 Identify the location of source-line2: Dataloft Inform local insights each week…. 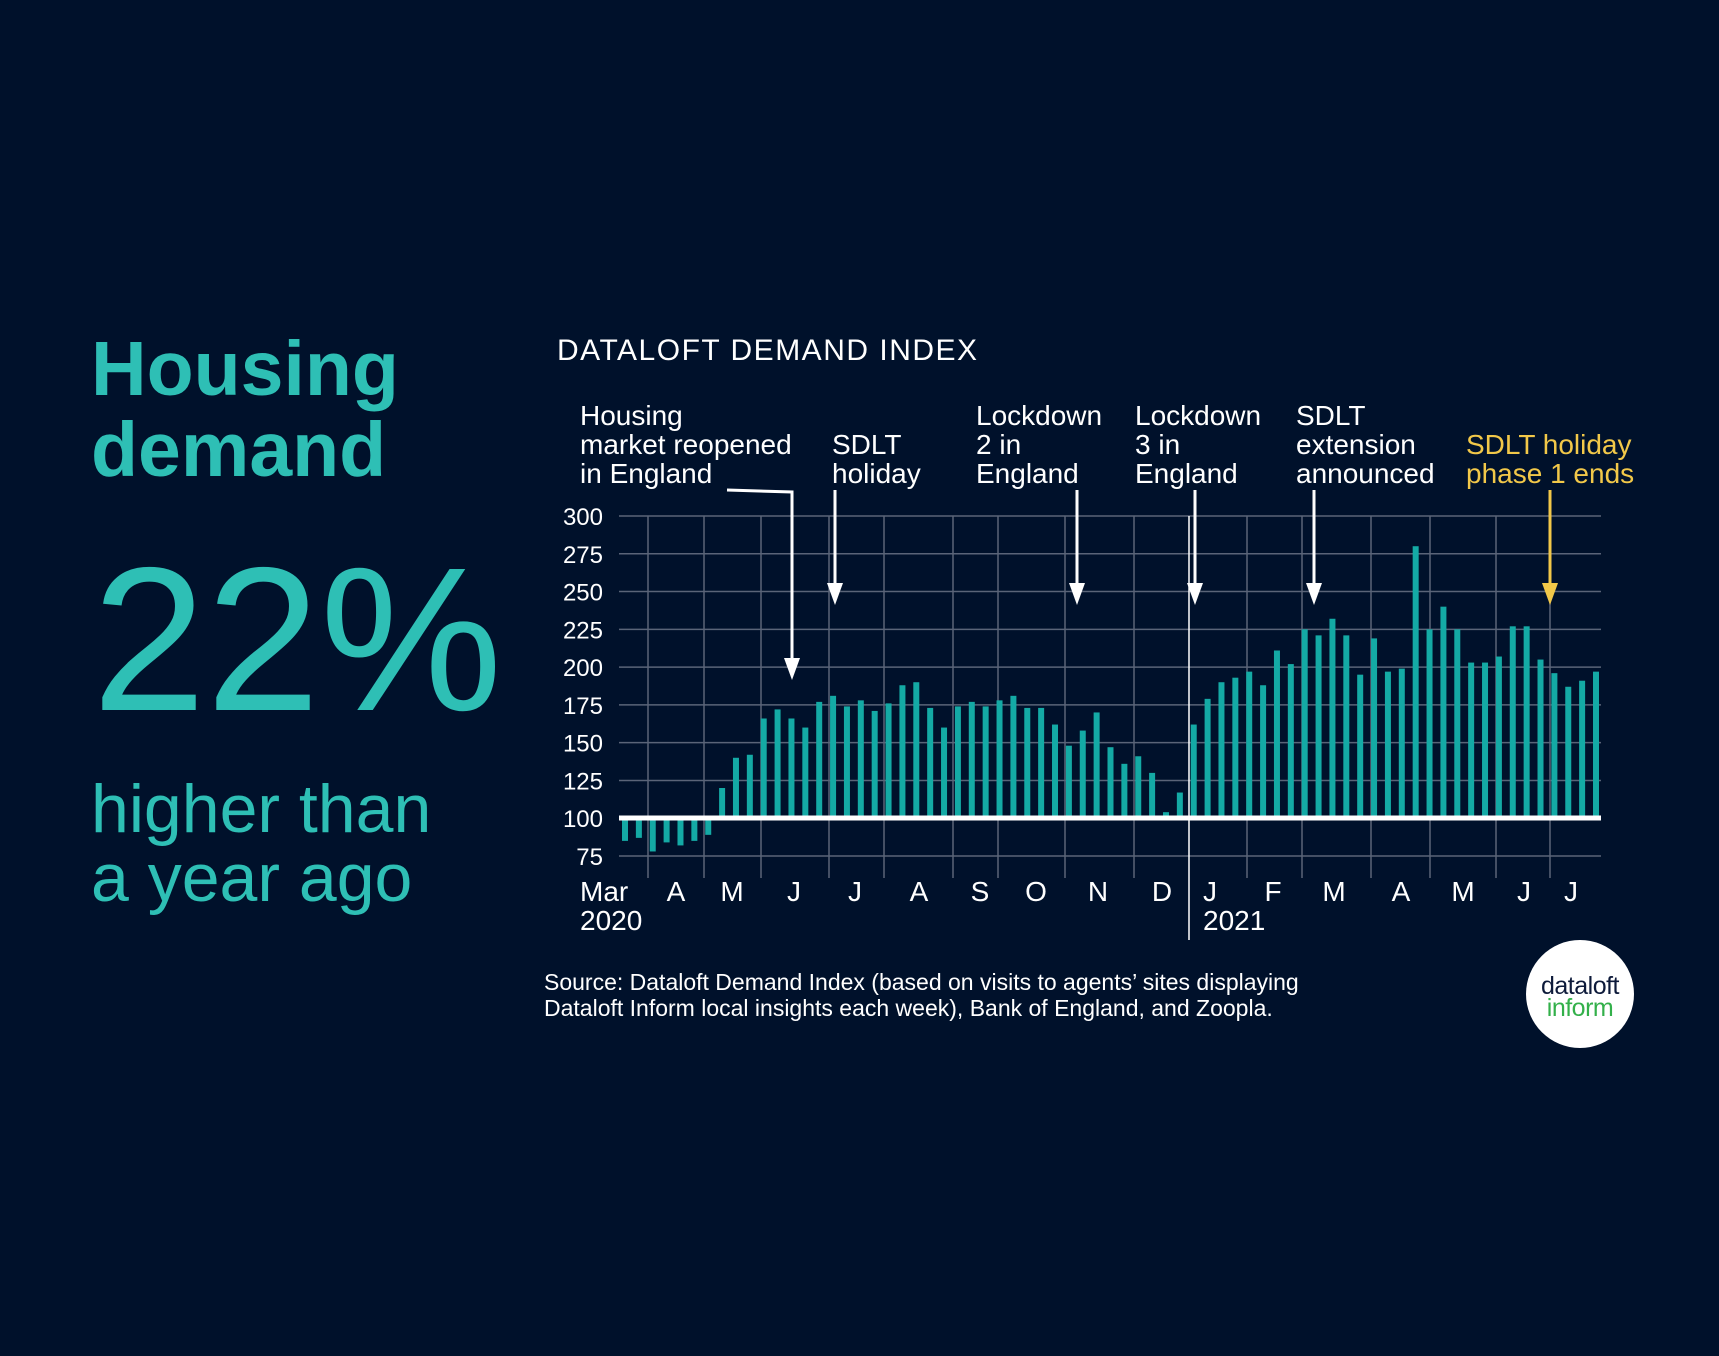
(908, 1008).